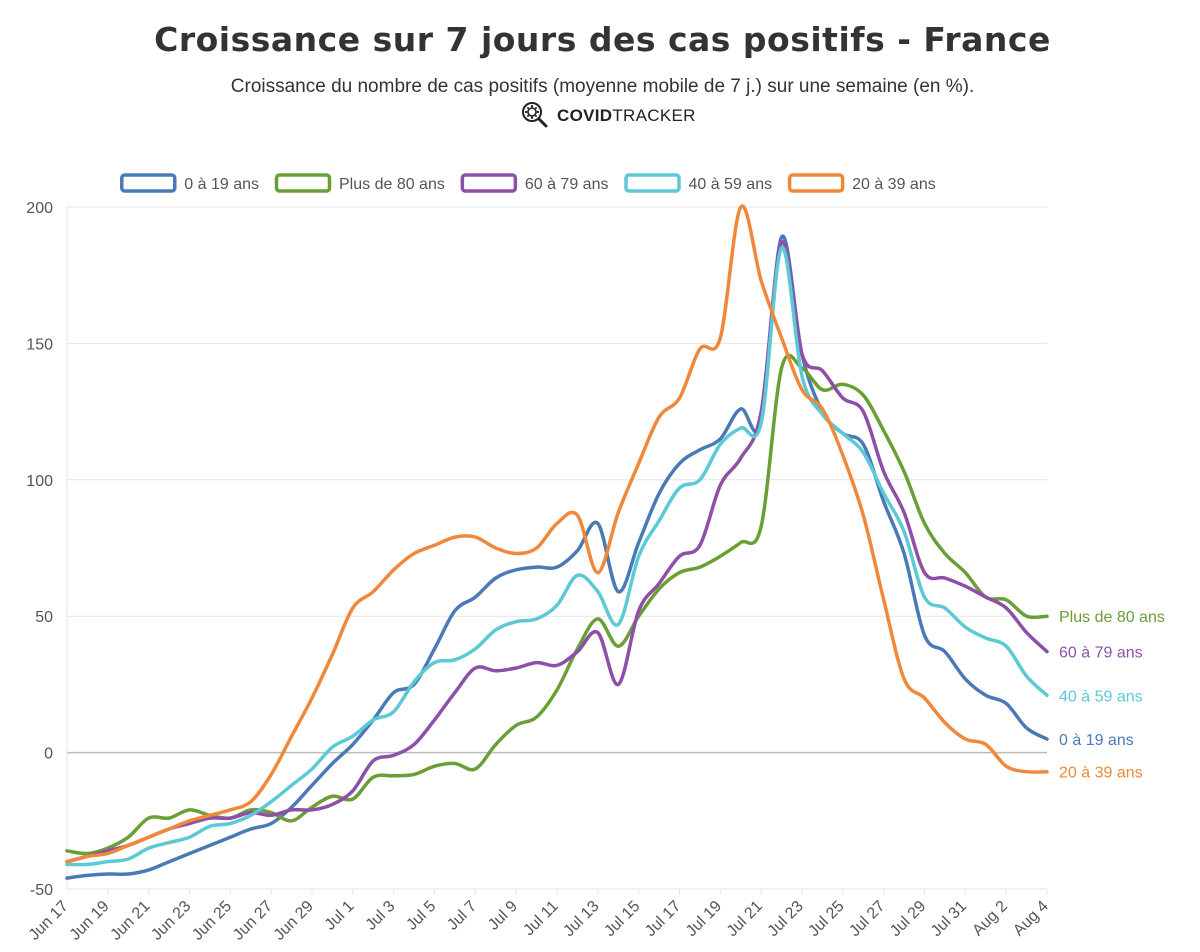  What do you see at coordinates (826, 919) in the screenshot?
I see `x-tick-label: Jul 25` at bounding box center [826, 919].